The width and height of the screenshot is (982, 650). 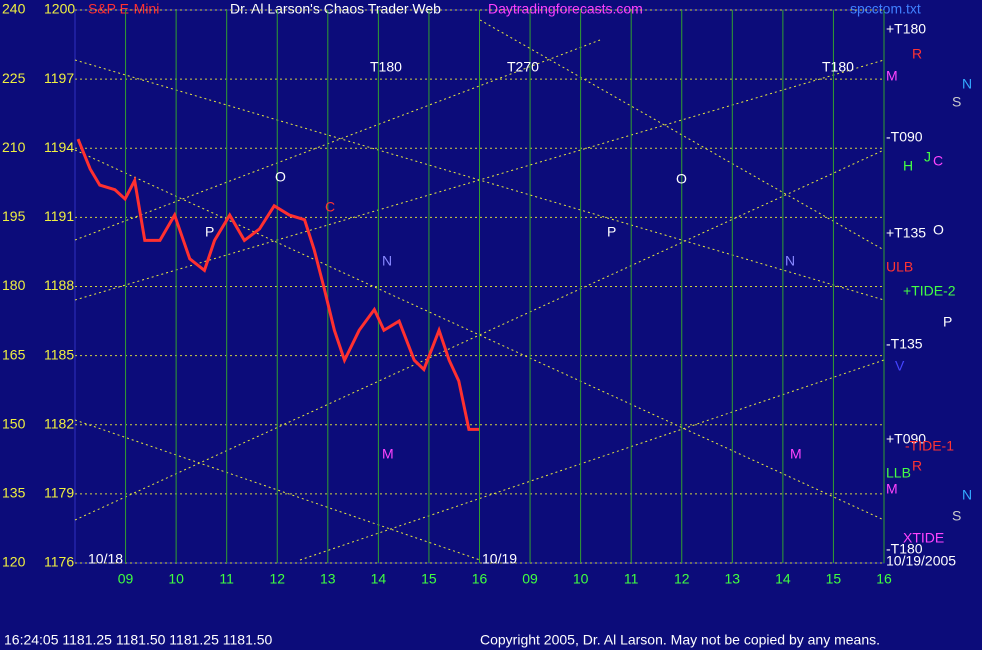 I want to click on annotation: H, so click(x=908, y=166).